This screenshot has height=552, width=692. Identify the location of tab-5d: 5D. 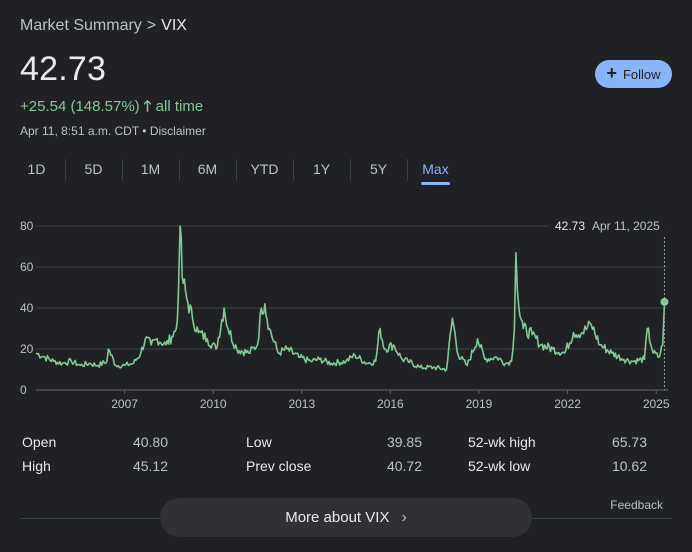
(93, 169).